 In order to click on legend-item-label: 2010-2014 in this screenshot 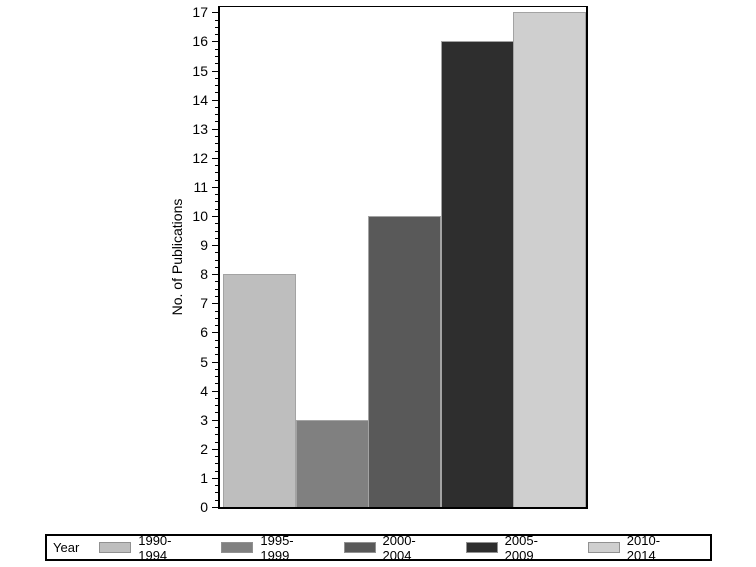, I will do `click(643, 547)`.